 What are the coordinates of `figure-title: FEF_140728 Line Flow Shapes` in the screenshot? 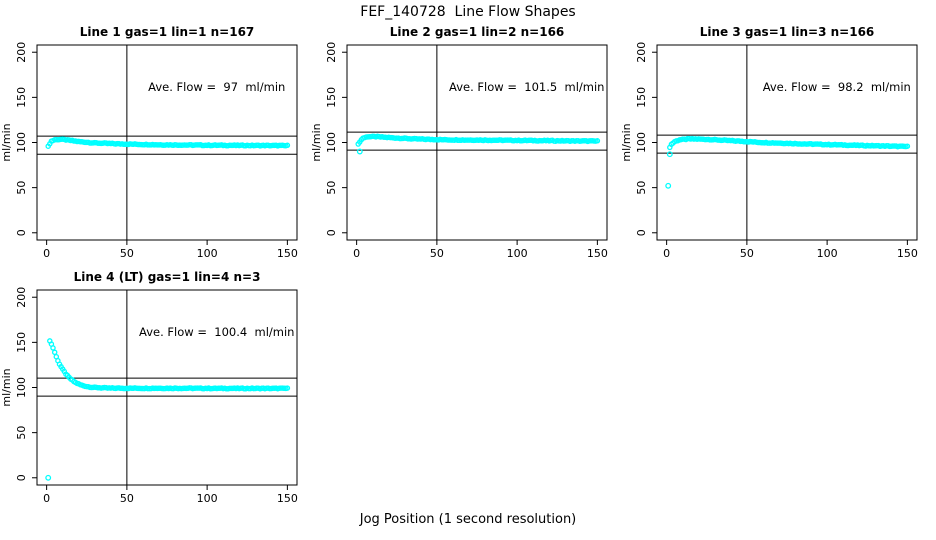 It's located at (468, 12).